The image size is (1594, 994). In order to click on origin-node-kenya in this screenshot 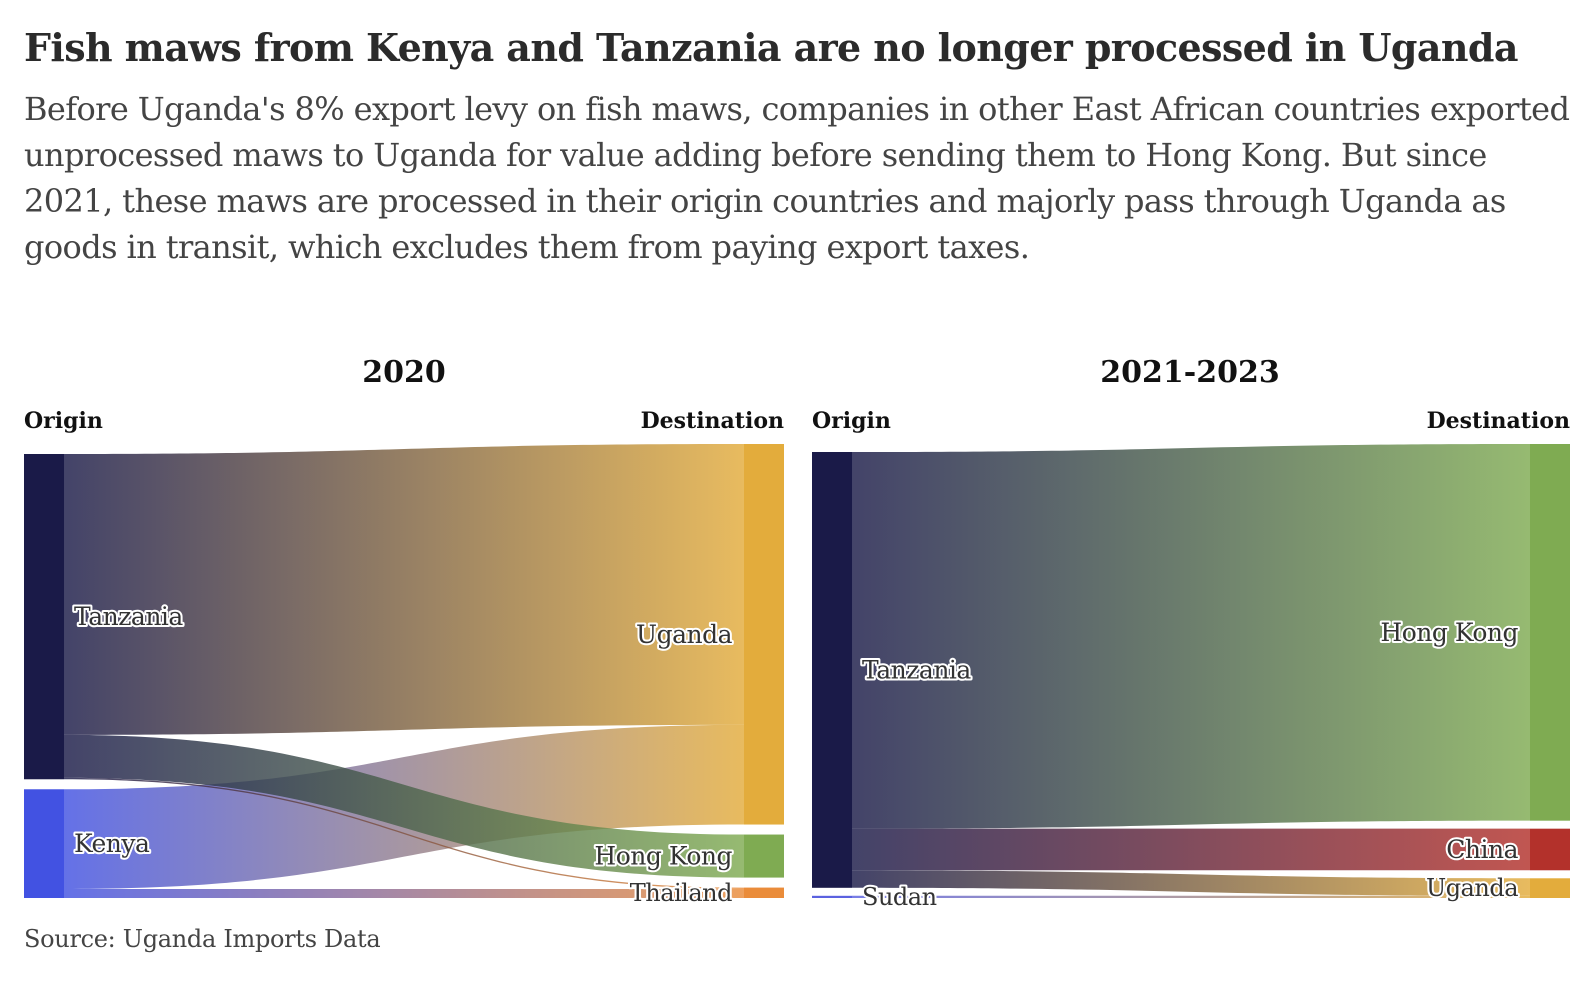, I will do `click(44, 843)`.